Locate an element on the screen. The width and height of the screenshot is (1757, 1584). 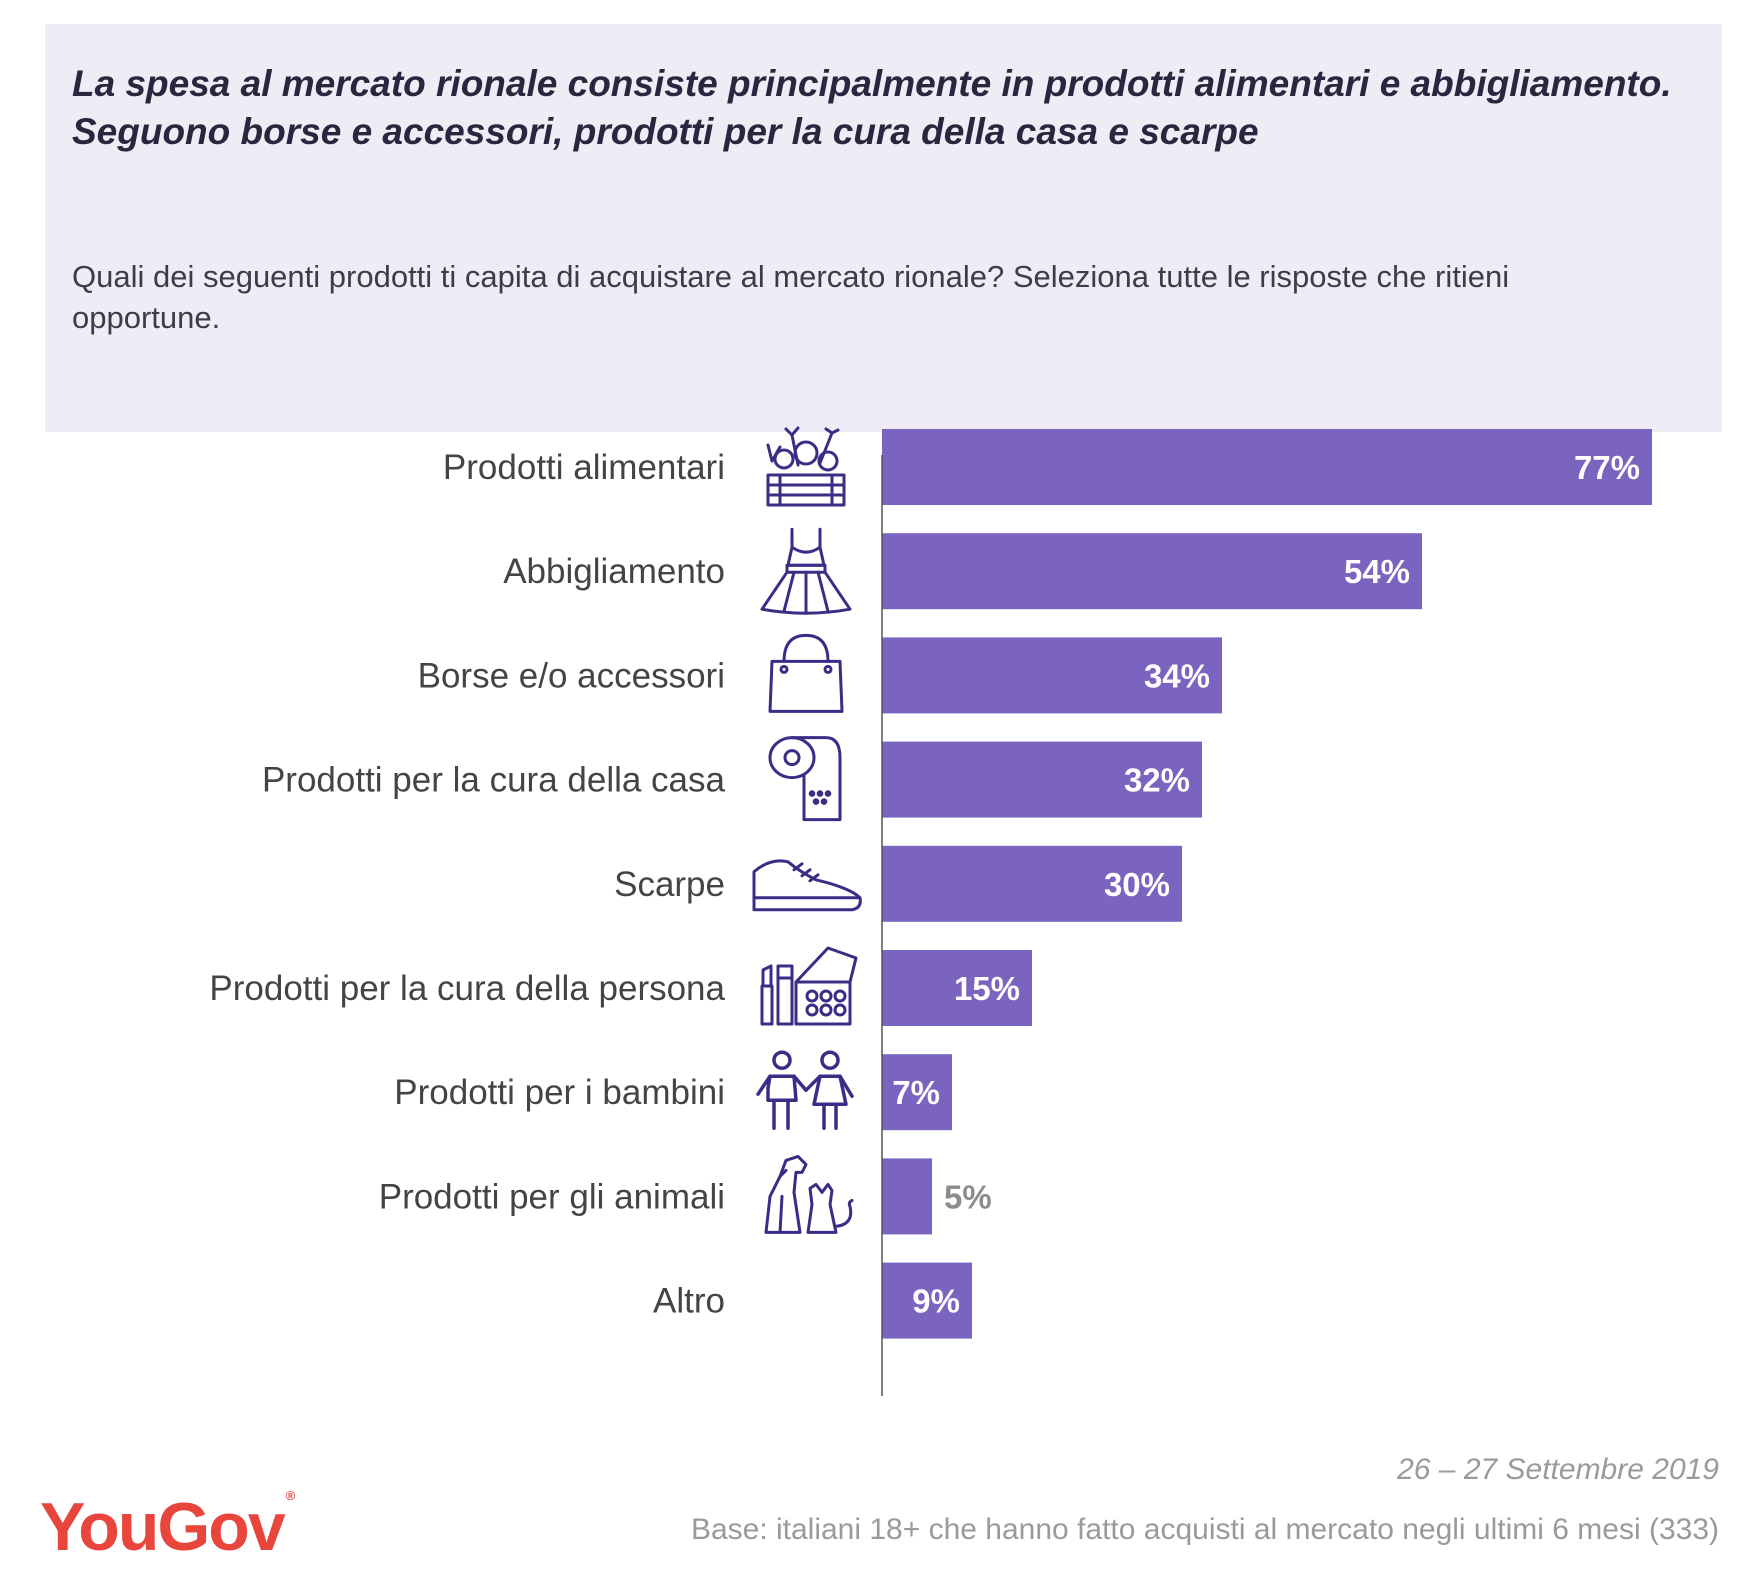
children-icon is located at coordinates (805, 1090).